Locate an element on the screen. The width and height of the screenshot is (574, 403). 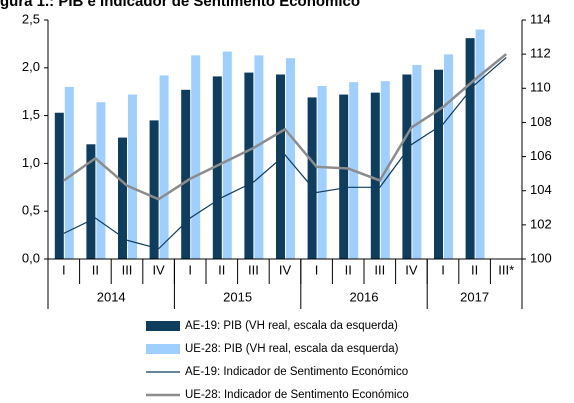
legend-label: AE-19: PIB (VH real, escala da esquerda) is located at coordinates (291, 326).